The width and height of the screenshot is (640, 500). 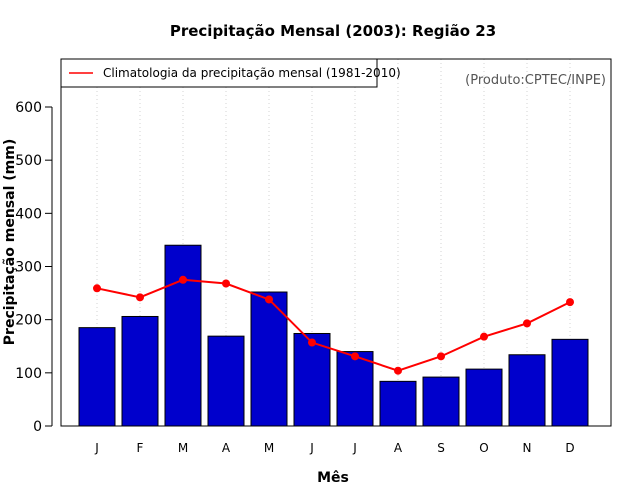 I want to click on y-tick-label: 400, so click(x=28, y=214).